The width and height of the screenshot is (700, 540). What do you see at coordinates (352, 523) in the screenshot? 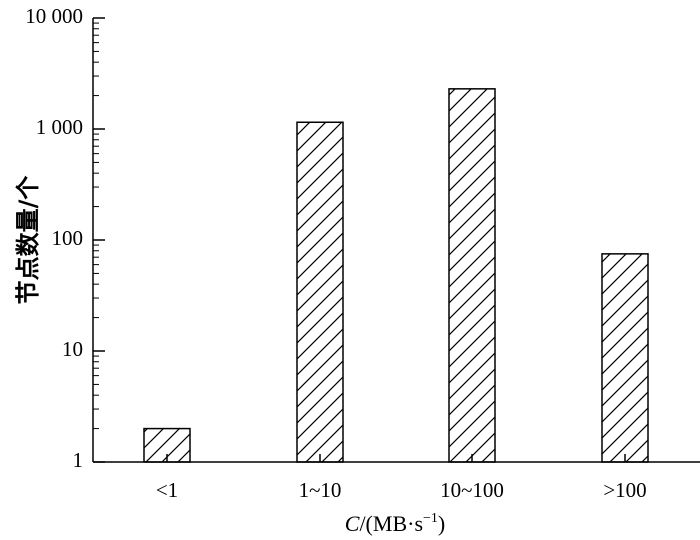
I see `x-axis-label-var: C` at bounding box center [352, 523].